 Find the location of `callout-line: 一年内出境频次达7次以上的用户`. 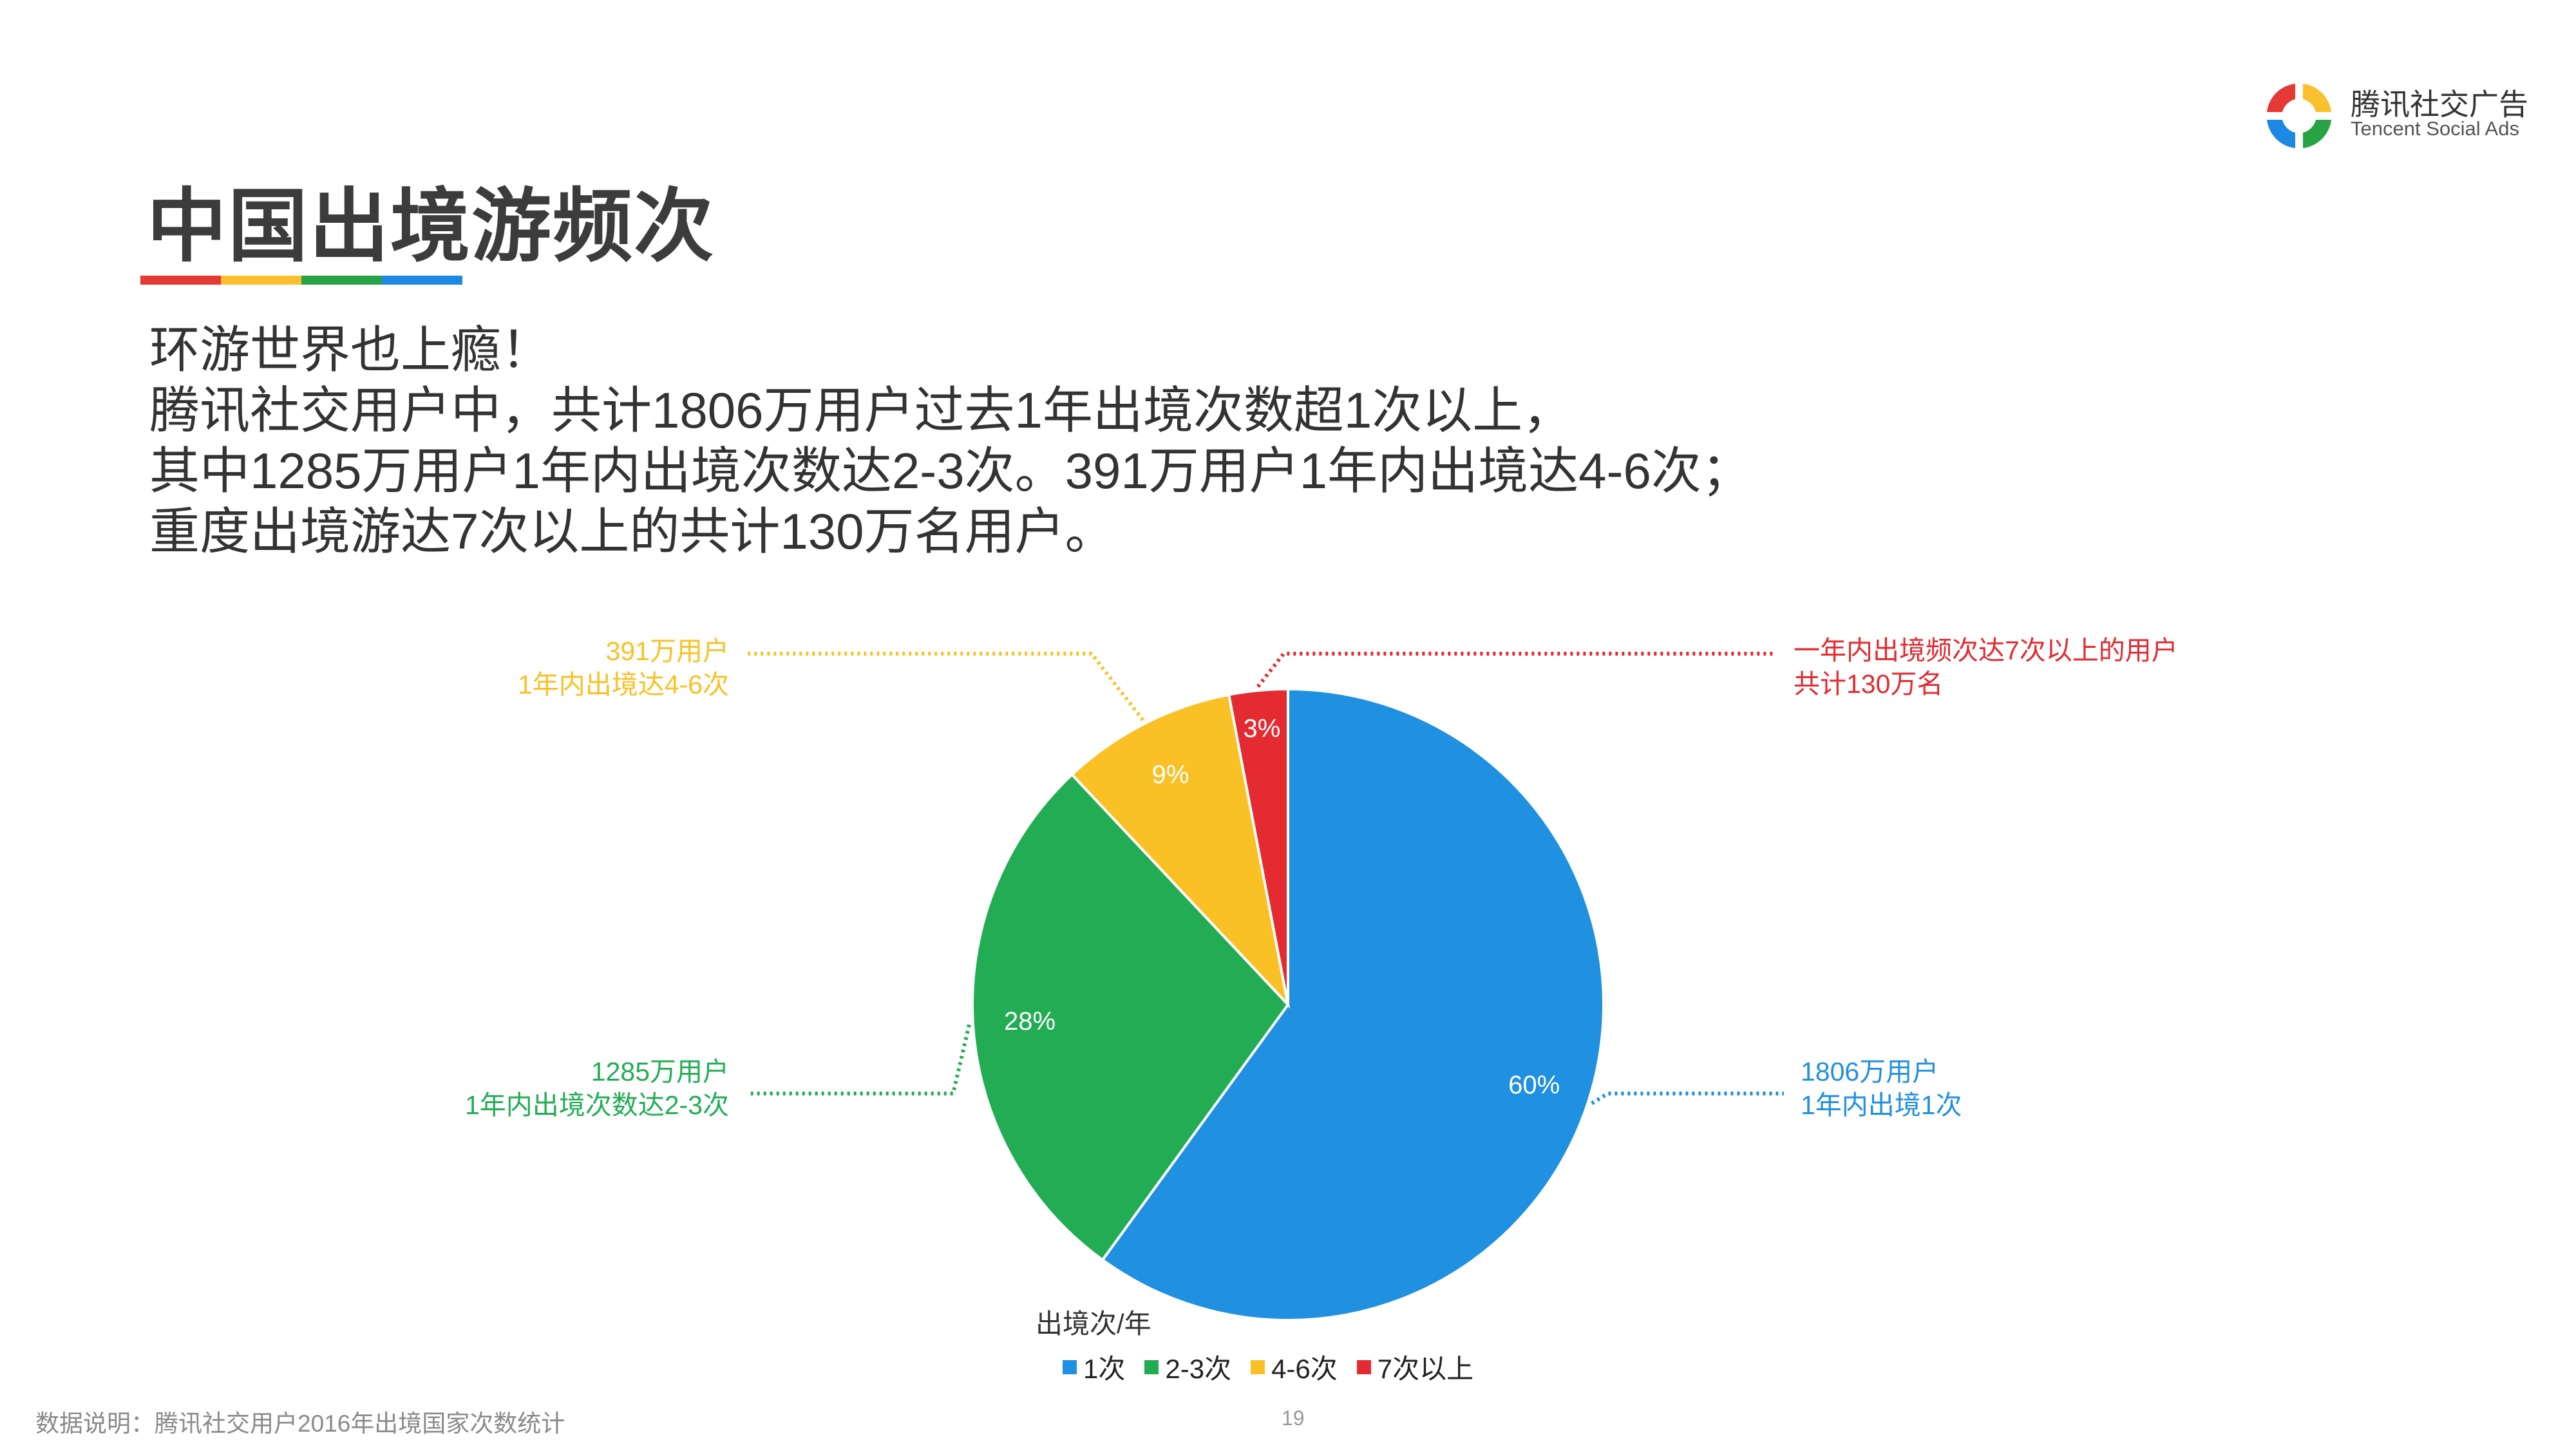

callout-line: 一年内出境频次达7次以上的用户 is located at coordinates (1986, 651).